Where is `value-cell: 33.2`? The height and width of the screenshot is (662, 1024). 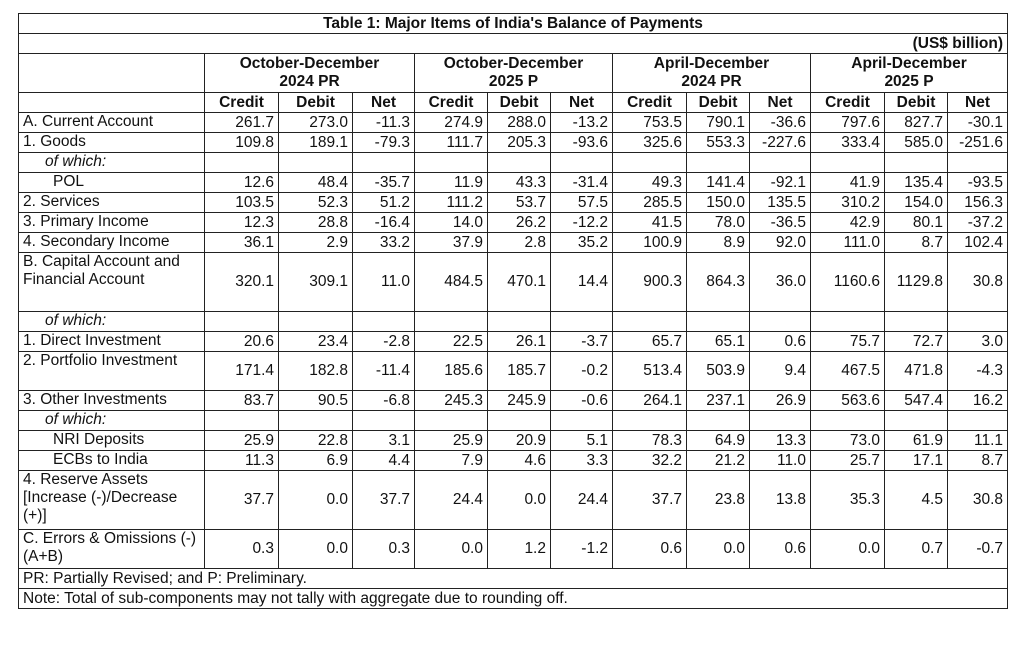 value-cell: 33.2 is located at coordinates (383, 242).